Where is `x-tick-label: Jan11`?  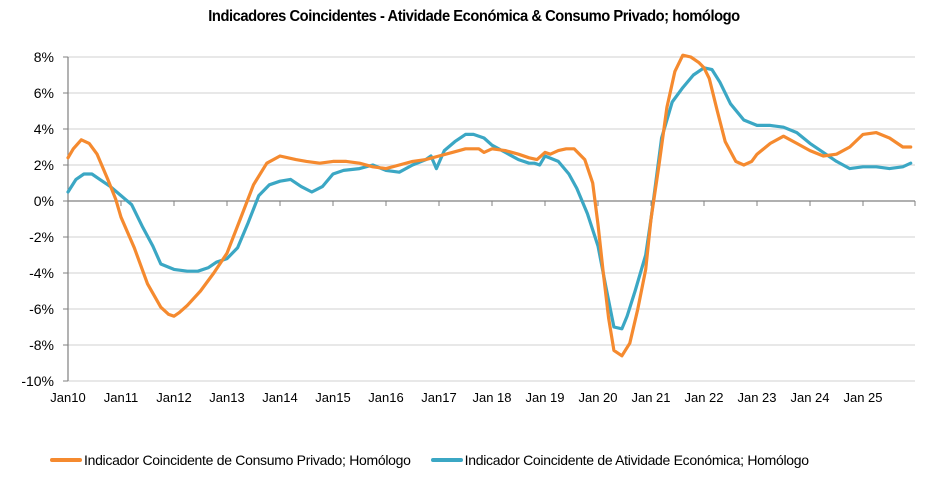 x-tick-label: Jan11 is located at coordinates (121, 397).